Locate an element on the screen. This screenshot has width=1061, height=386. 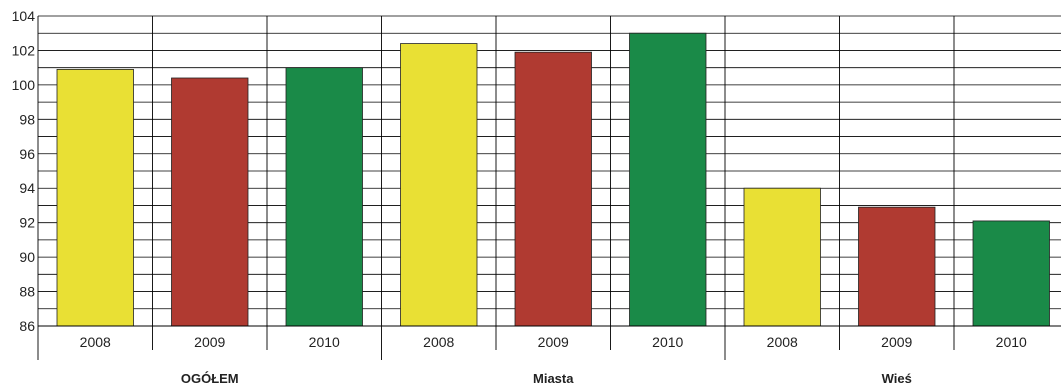
y-tick-label: 104 is located at coordinates (24, 16).